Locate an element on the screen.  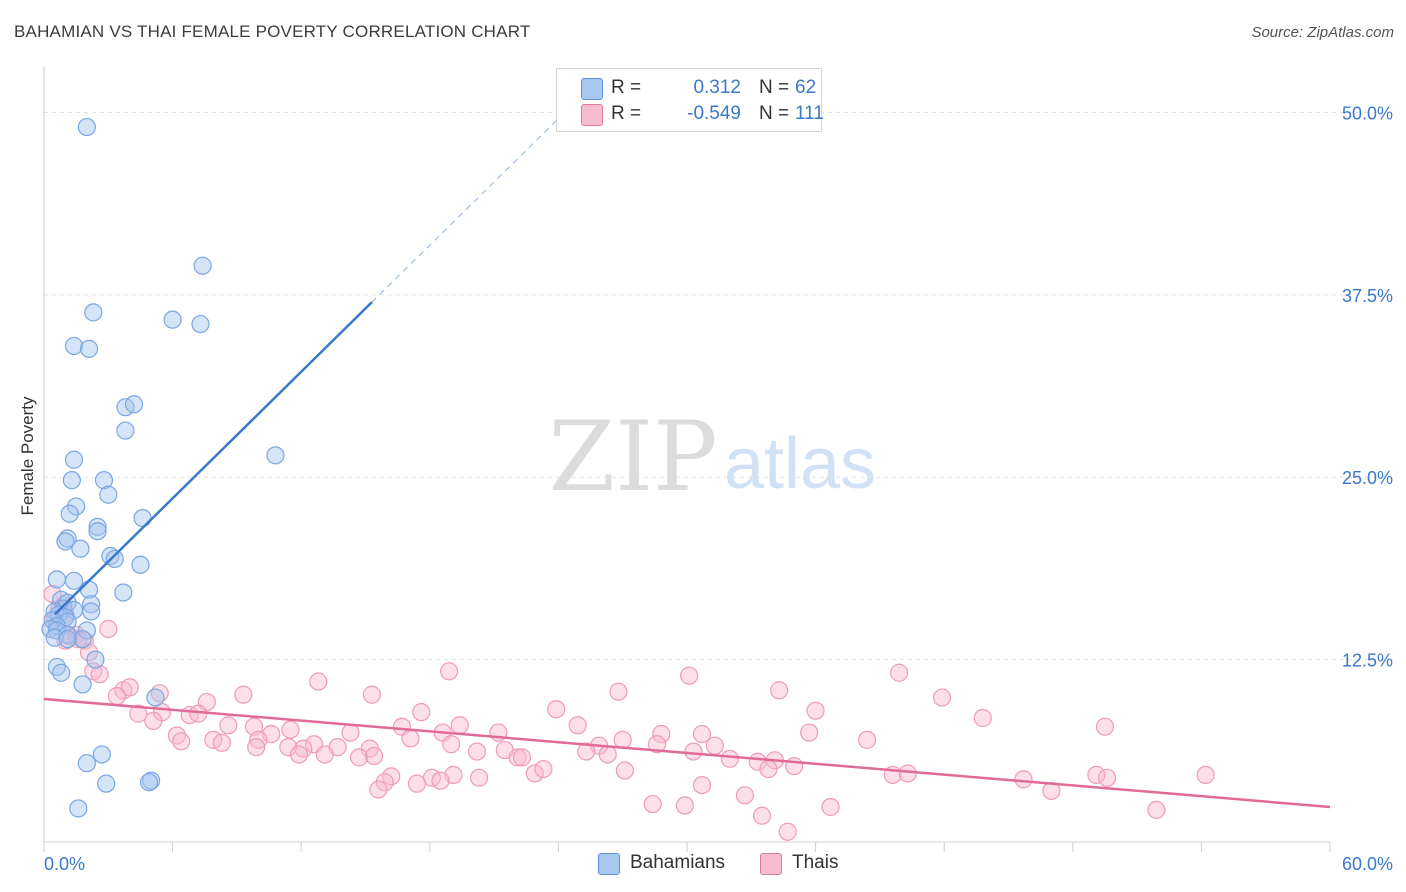
thais-trend-line is located at coordinates (687, 753).